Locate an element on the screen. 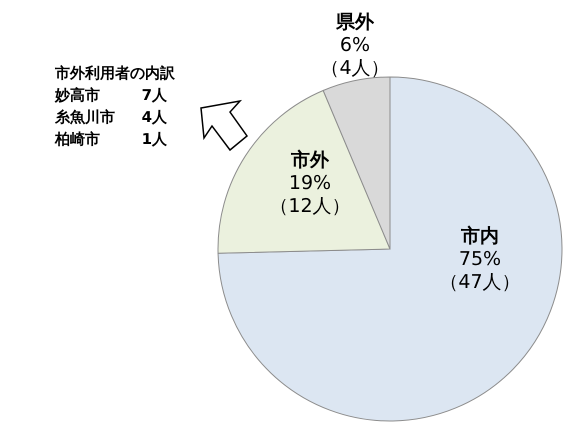  text: 柏崎市 1人 is located at coordinates (111, 139).